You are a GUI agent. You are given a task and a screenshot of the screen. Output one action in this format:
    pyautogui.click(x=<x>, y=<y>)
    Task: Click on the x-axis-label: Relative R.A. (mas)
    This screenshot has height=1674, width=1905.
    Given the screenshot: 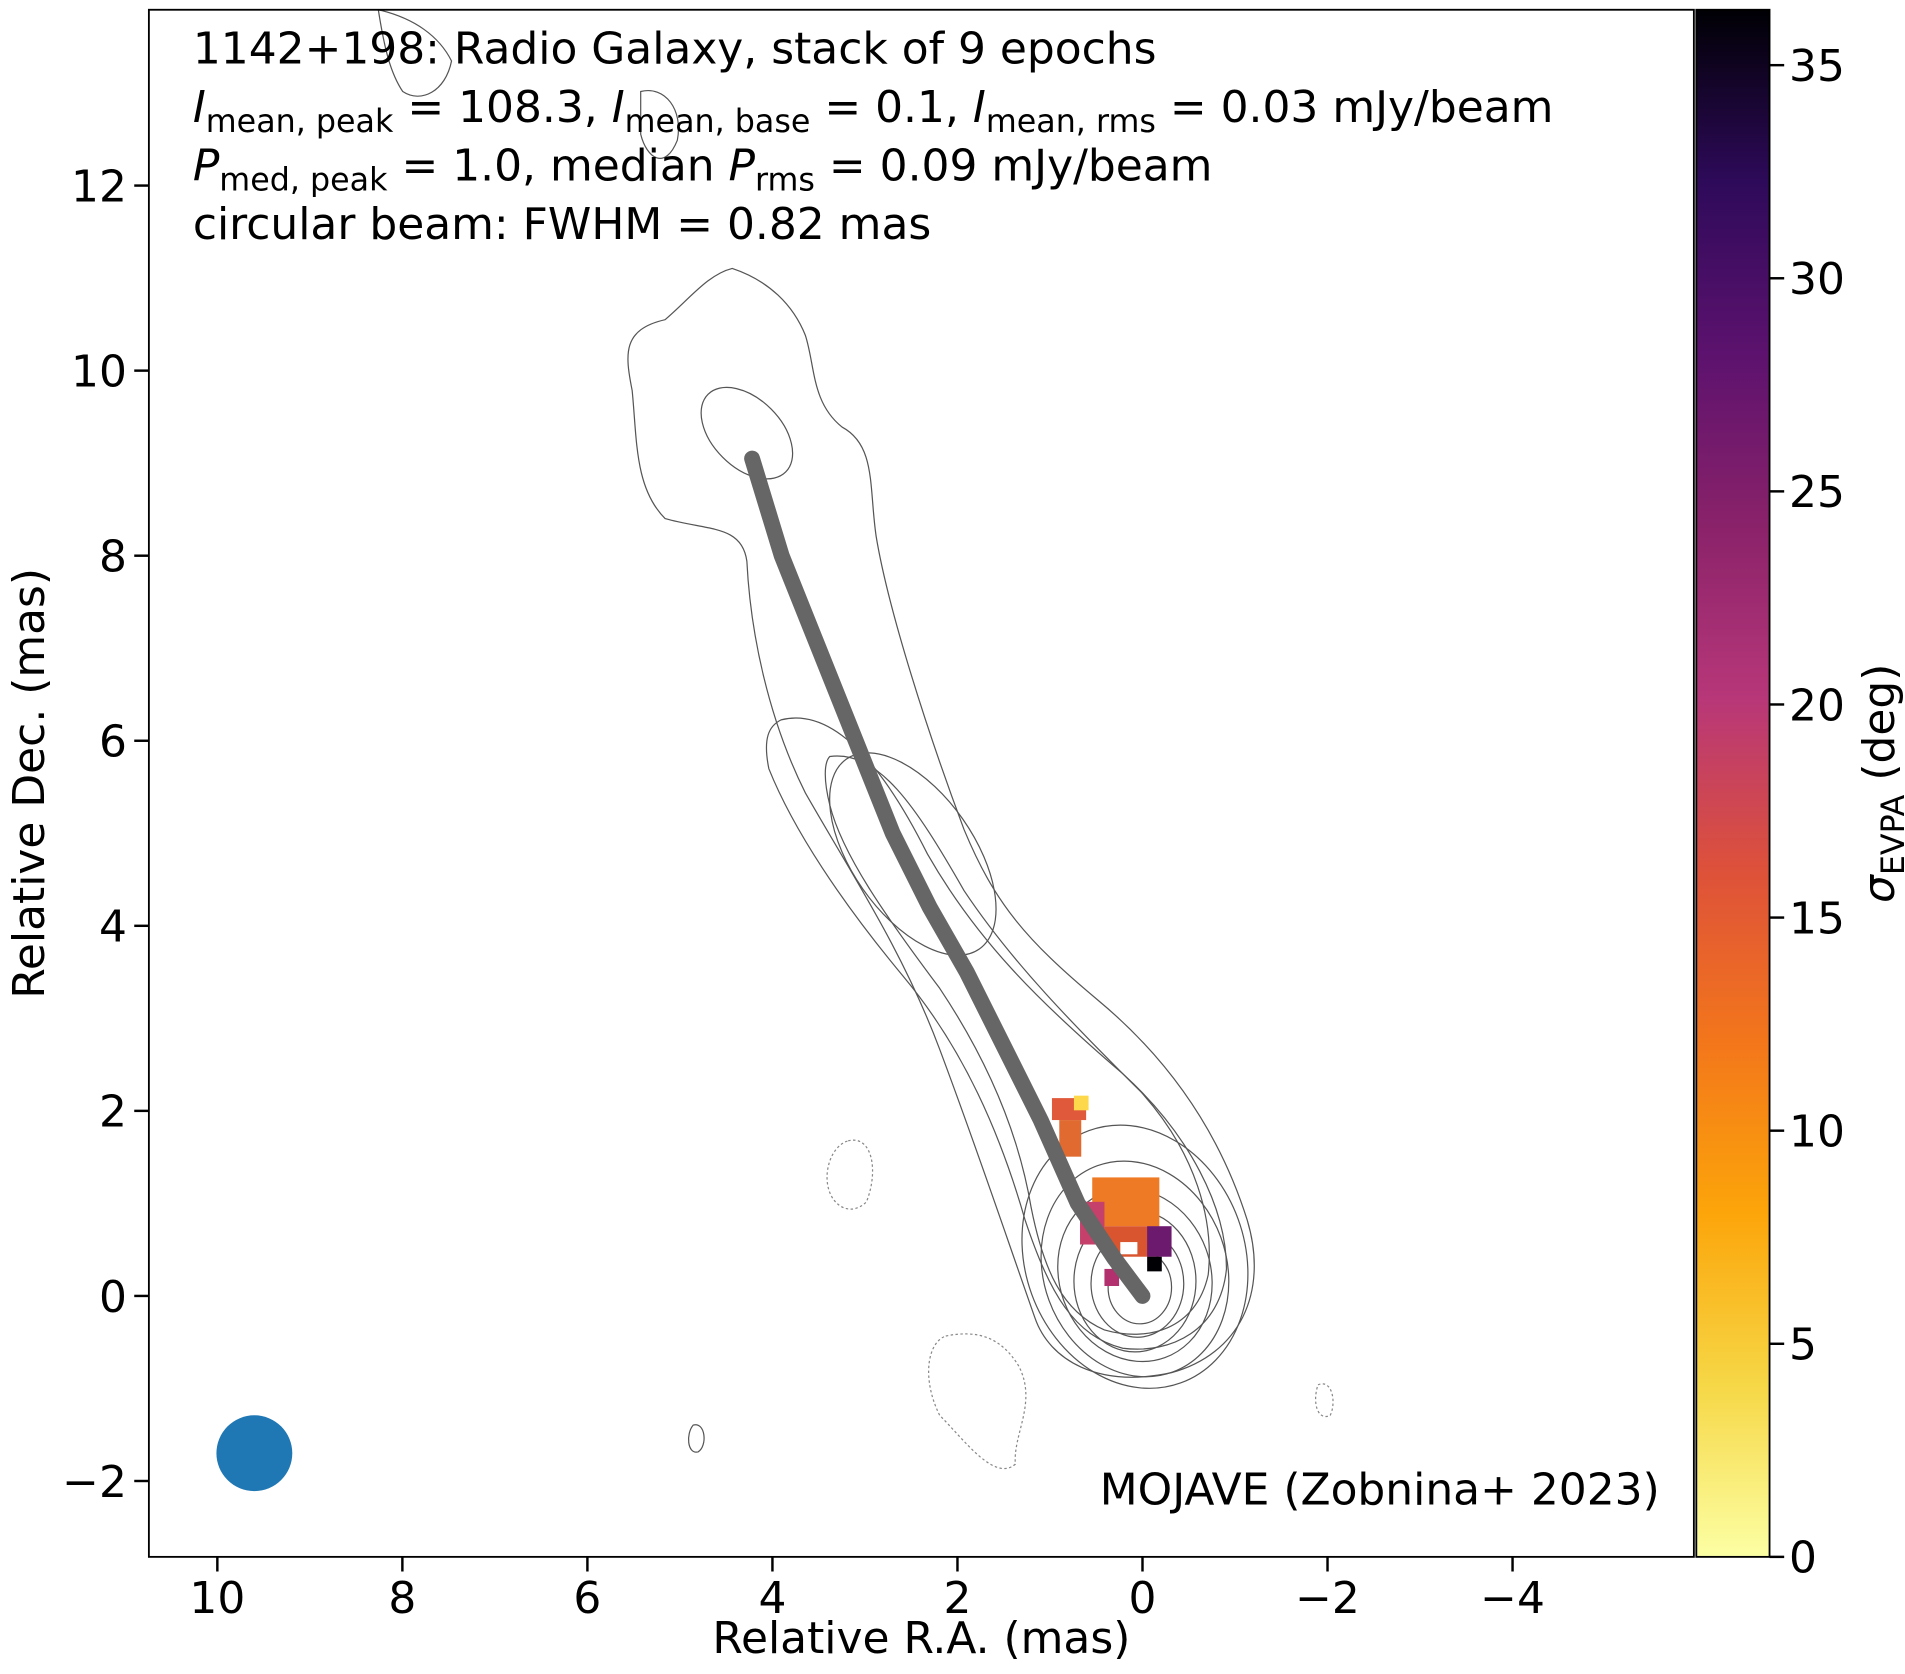 What is the action you would take?
    pyautogui.click(x=921, y=1638)
    